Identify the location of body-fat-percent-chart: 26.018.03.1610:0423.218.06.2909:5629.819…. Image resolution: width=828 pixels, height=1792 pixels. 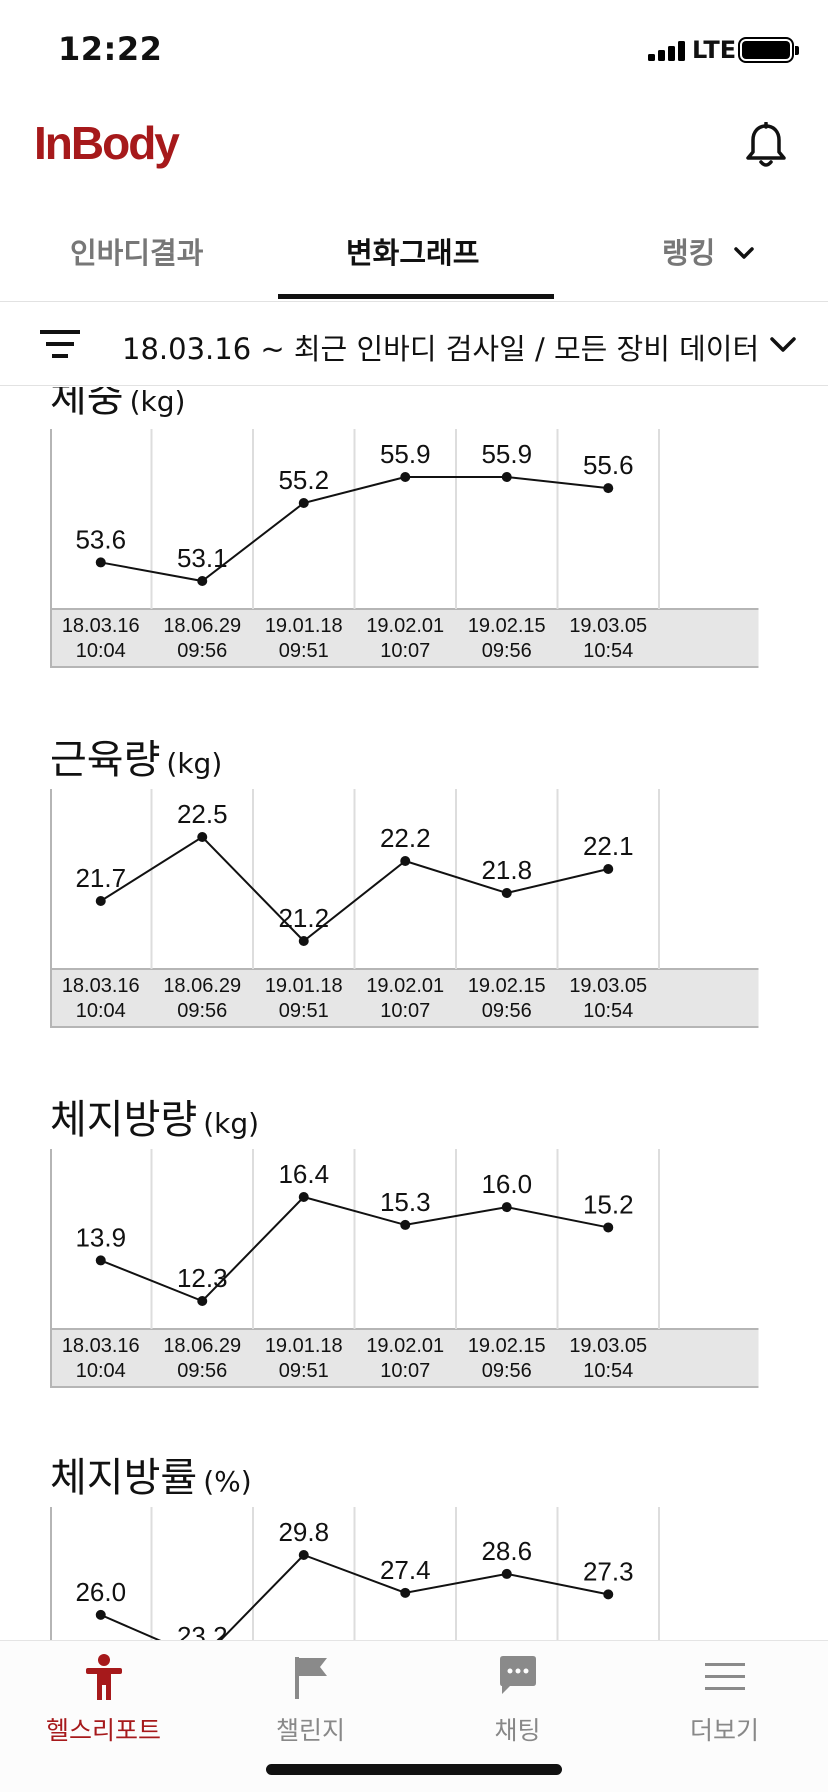
(355, 1573).